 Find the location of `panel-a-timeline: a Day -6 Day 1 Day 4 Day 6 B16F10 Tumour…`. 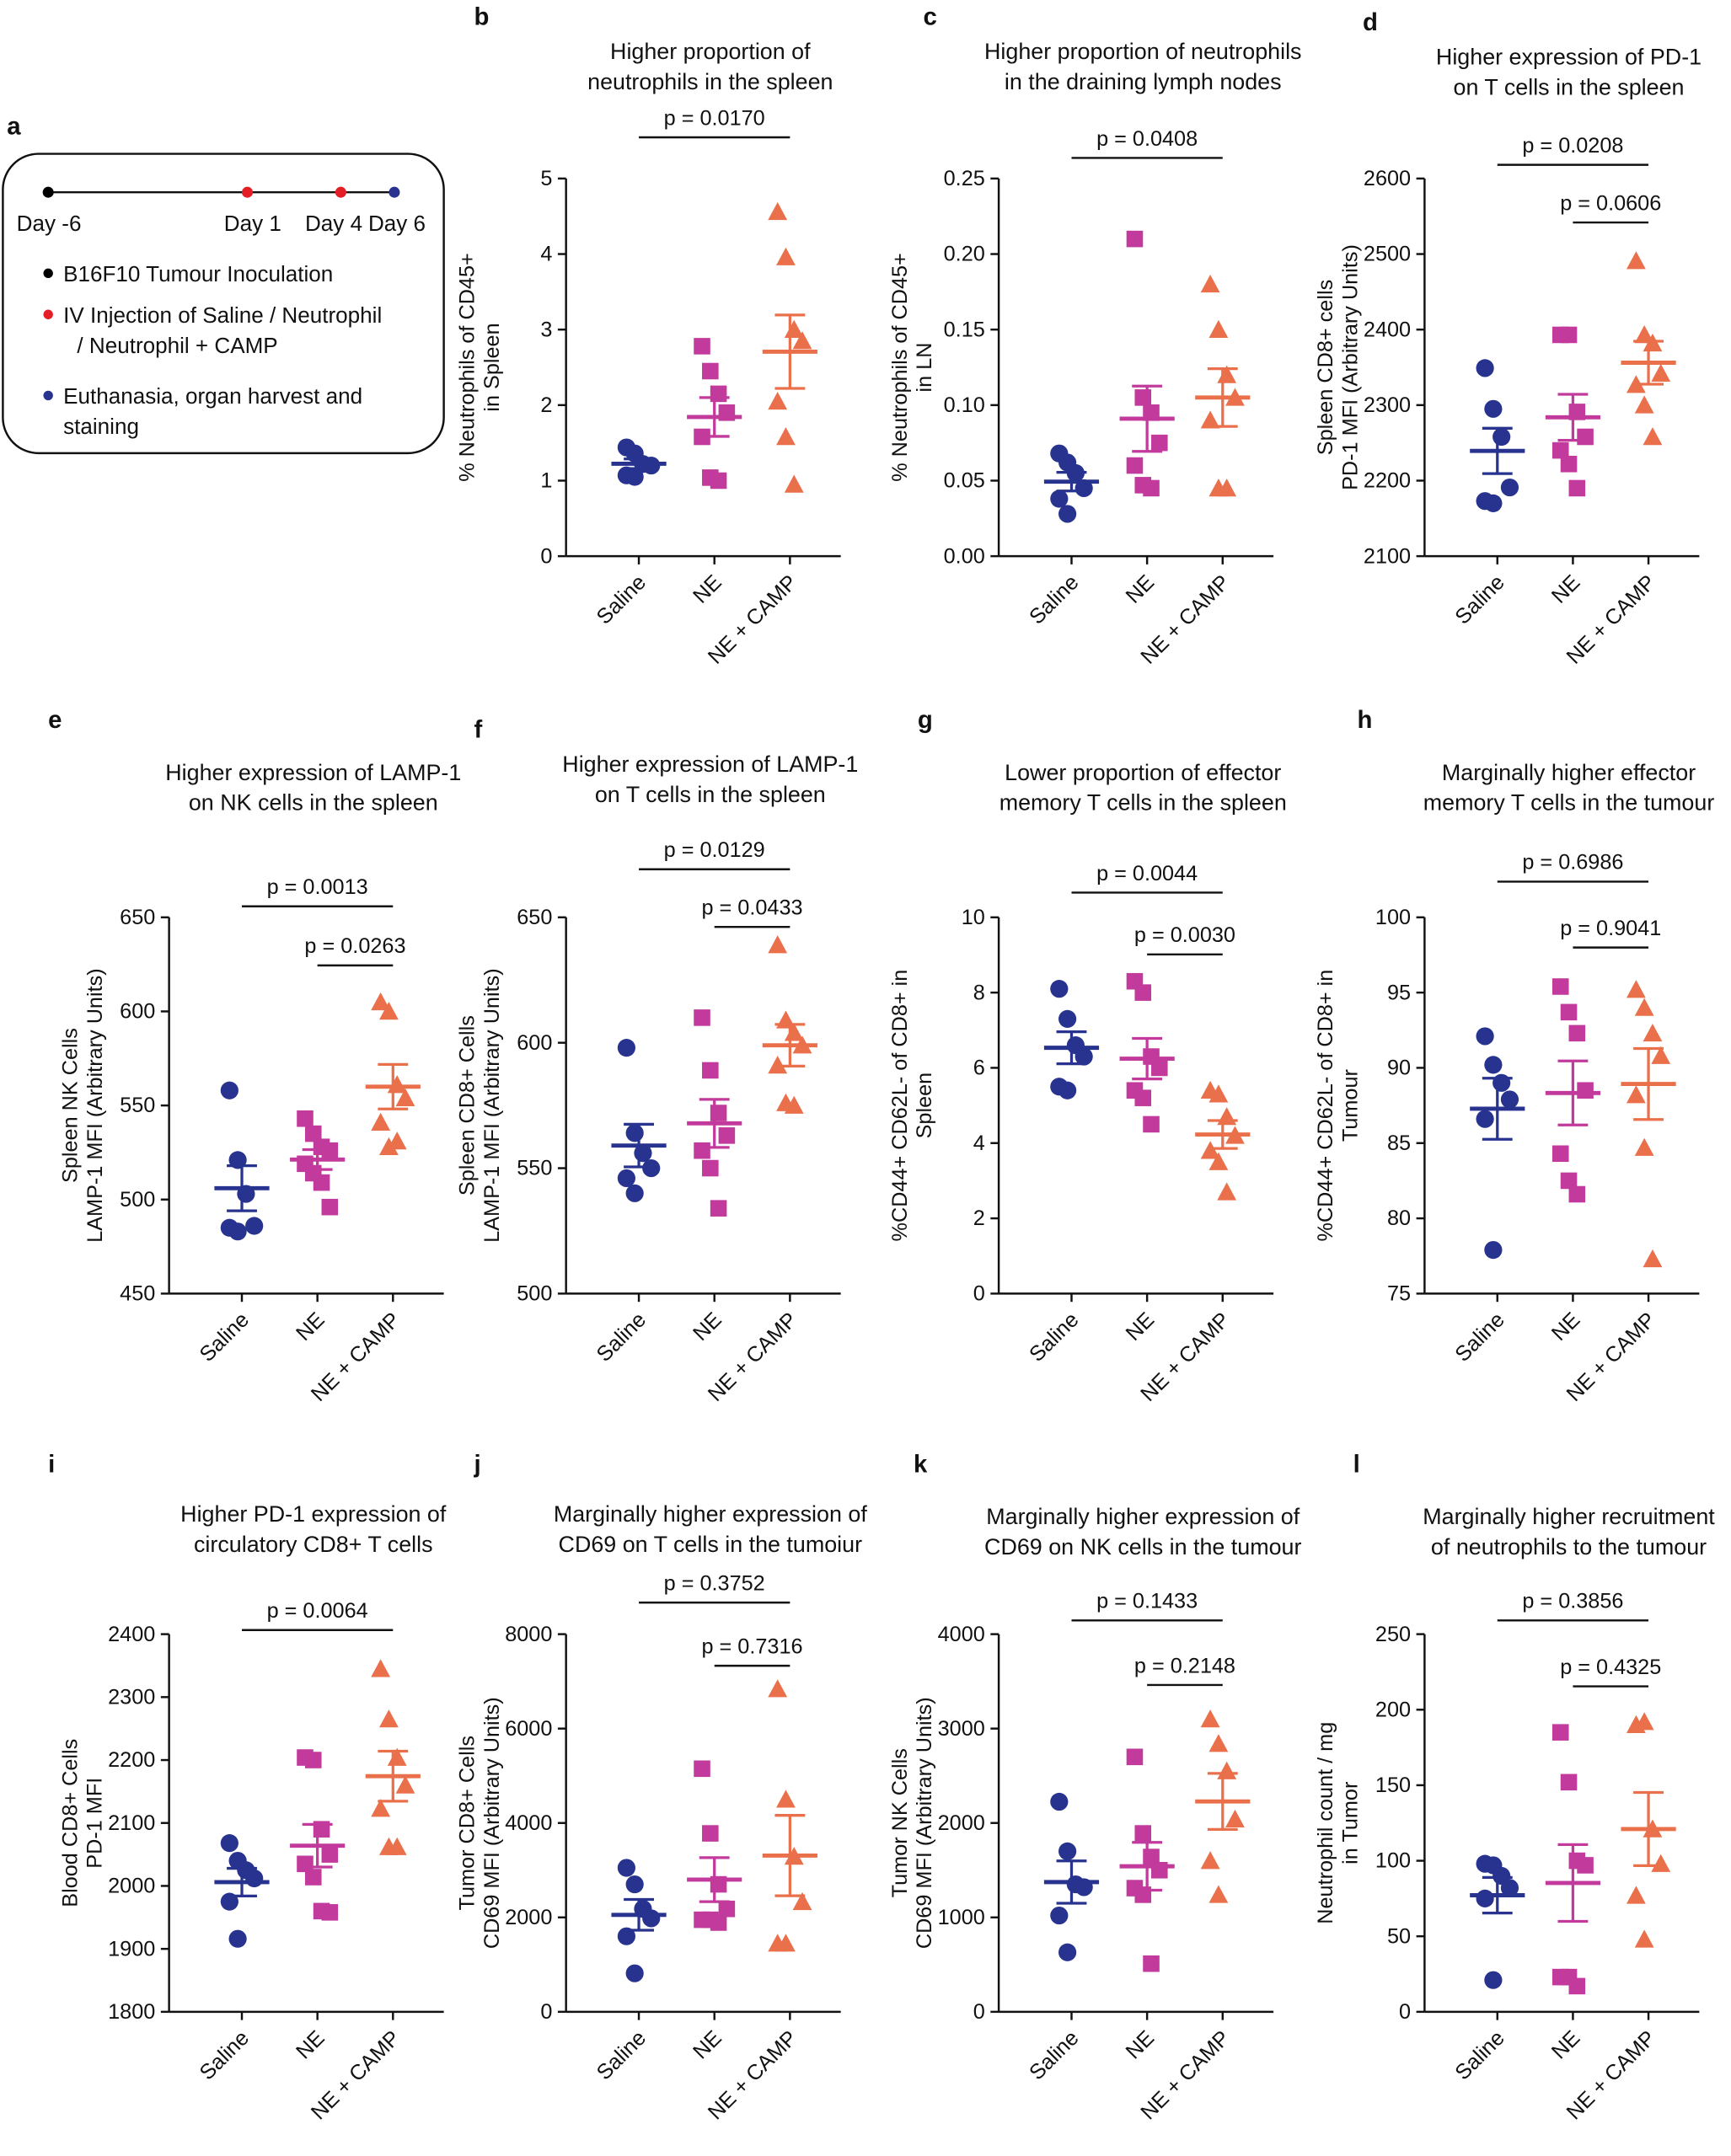

panel-a-timeline: a Day -6 Day 1 Day 4 Day 6 B16F10 Tumour… is located at coordinates (223, 284).